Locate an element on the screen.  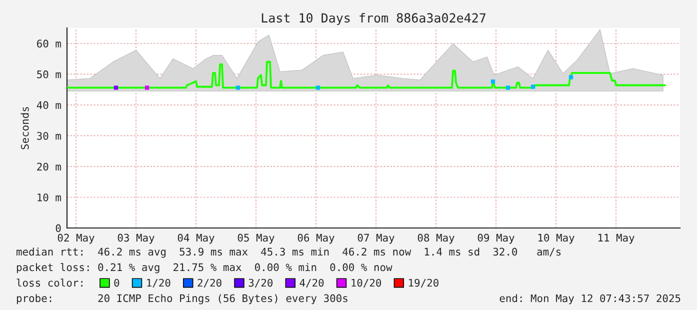
x-tick-label: 08 May is located at coordinates (436, 239).